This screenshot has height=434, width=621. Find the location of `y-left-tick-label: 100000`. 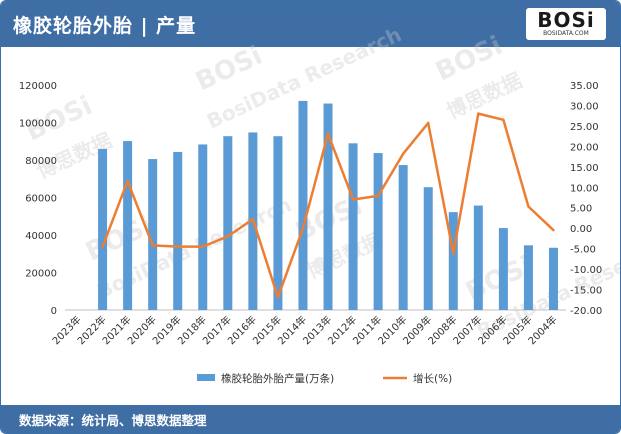

y-left-tick-label: 100000 is located at coordinates (38, 124).